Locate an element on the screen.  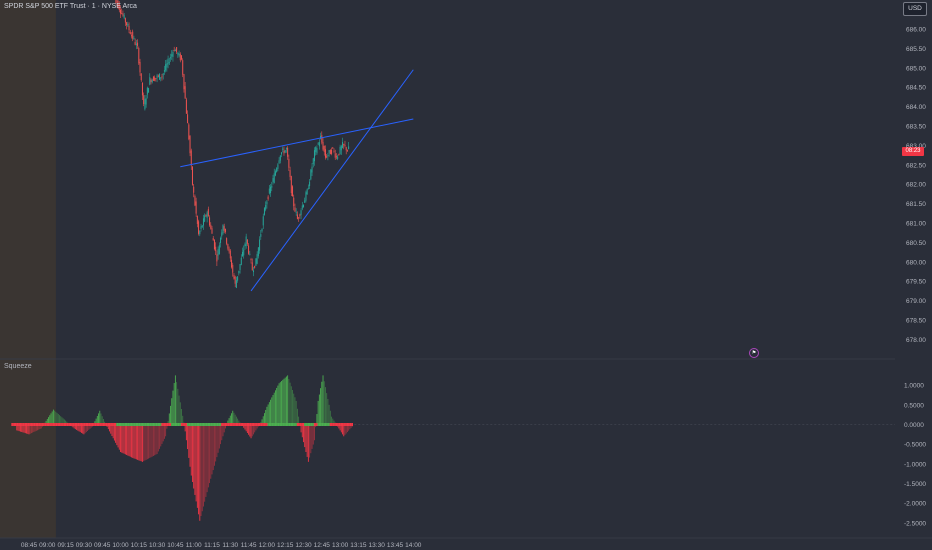
symbol-title: SPDR S&P 500 ETF Trust · 1 · NYSE Arca is located at coordinates (70, 6).